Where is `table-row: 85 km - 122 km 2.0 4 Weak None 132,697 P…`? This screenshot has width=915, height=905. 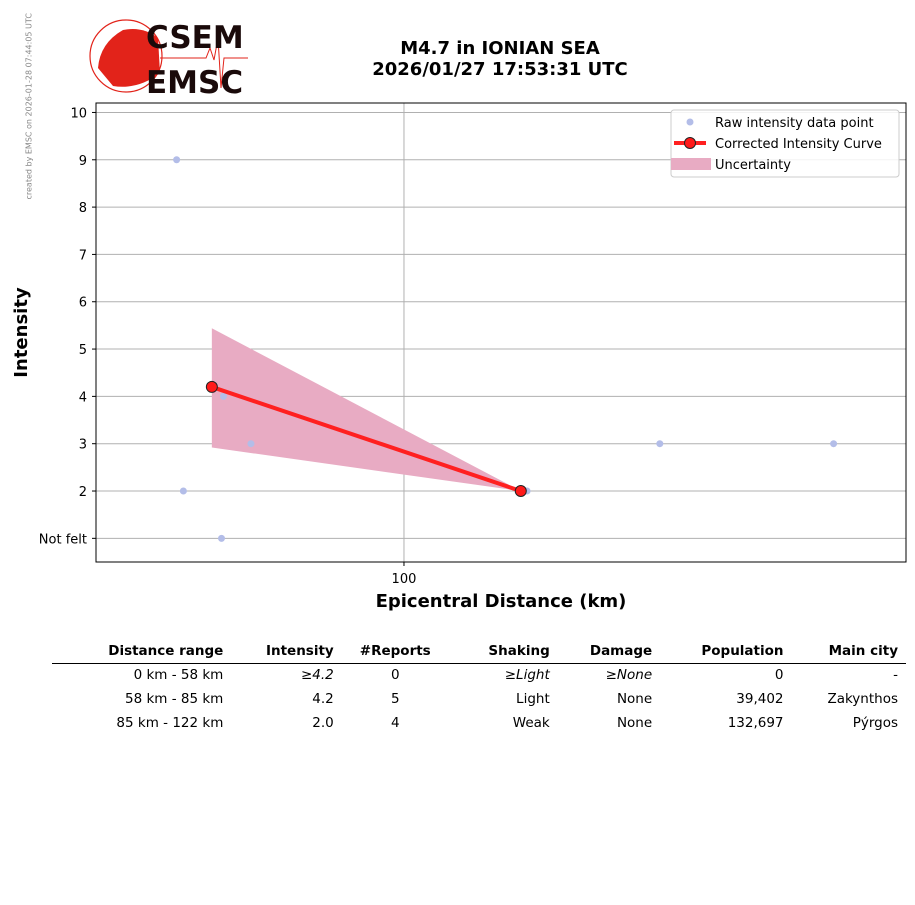 table-row: 85 km - 122 km 2.0 4 Weak None 132,697 P… is located at coordinates (479, 724).